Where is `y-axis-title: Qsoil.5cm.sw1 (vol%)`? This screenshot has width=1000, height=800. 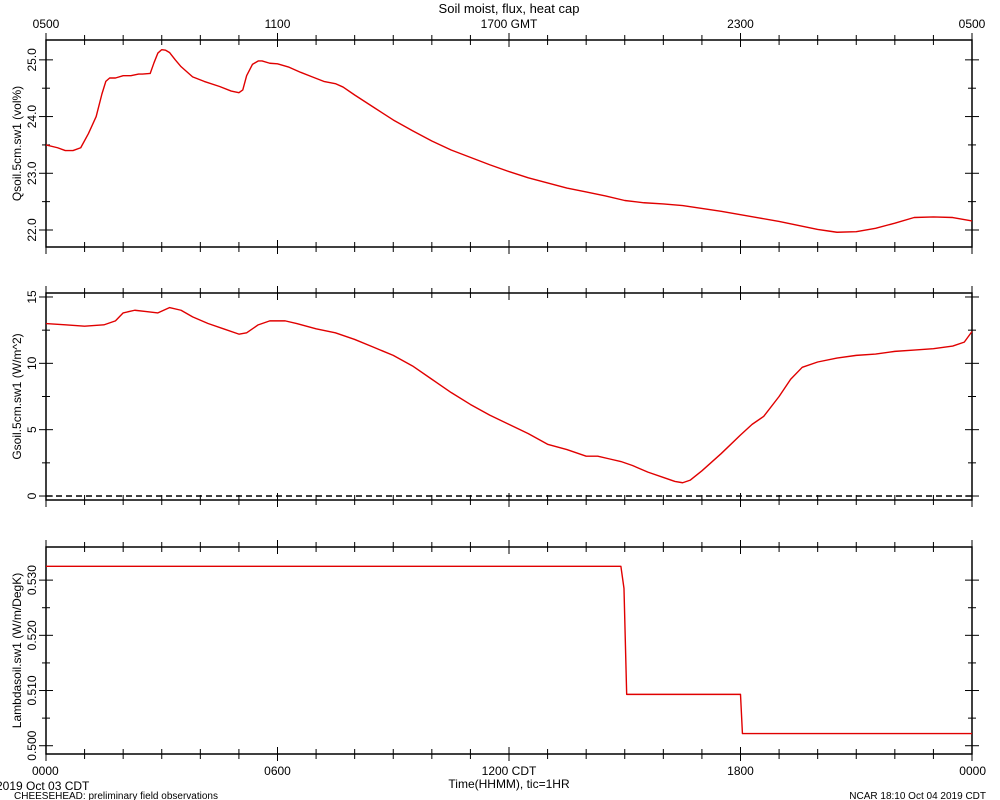 y-axis-title: Qsoil.5cm.sw1 (vol%) is located at coordinates (17, 143).